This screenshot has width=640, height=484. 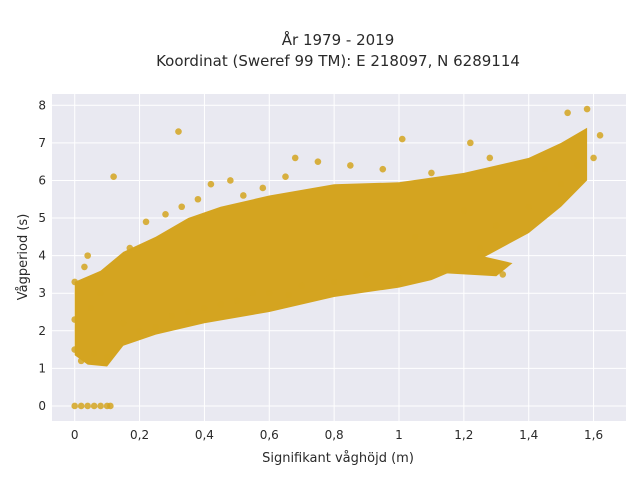 What do you see at coordinates (338, 458) in the screenshot?
I see `x-axis-label: Signifikant våghöjd (m)` at bounding box center [338, 458].